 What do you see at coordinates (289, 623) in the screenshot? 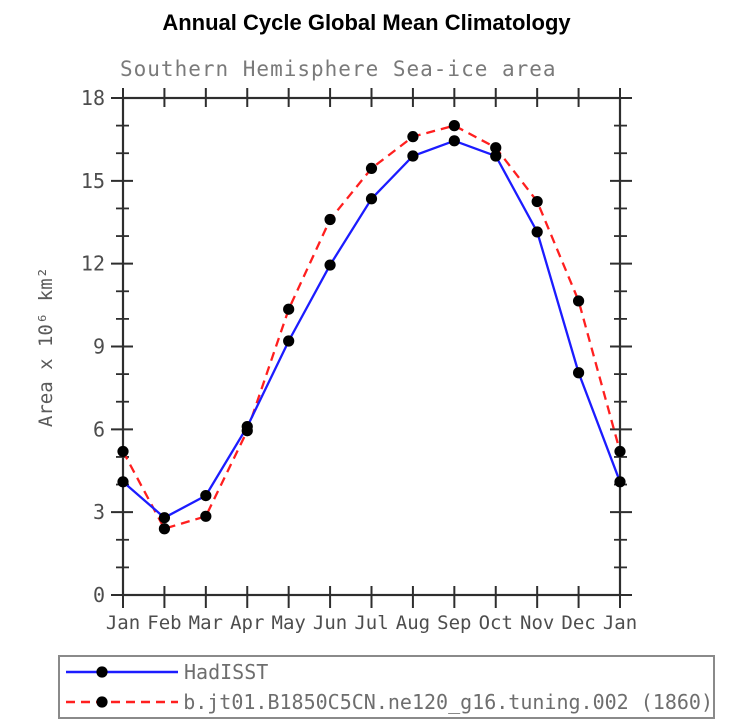
I see `x-tick-label: May` at bounding box center [289, 623].